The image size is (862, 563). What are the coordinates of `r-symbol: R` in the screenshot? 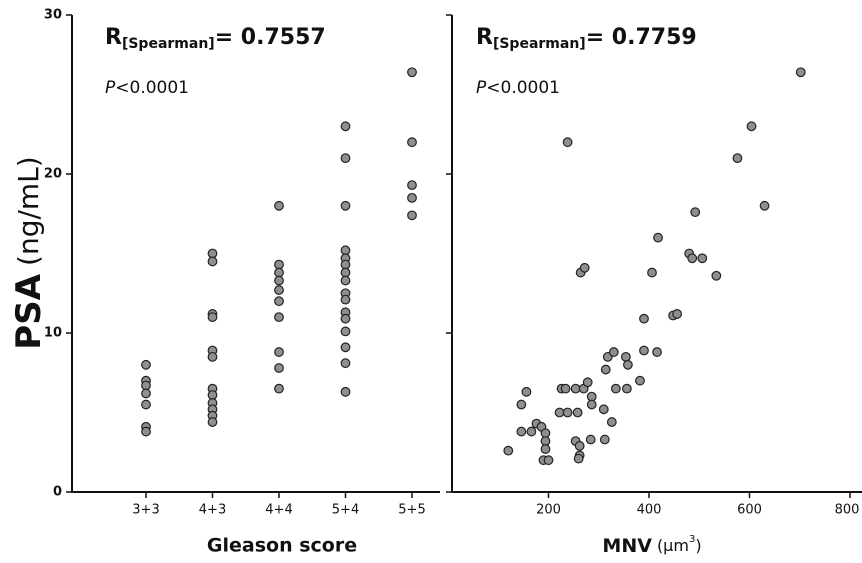 It's located at (484, 37).